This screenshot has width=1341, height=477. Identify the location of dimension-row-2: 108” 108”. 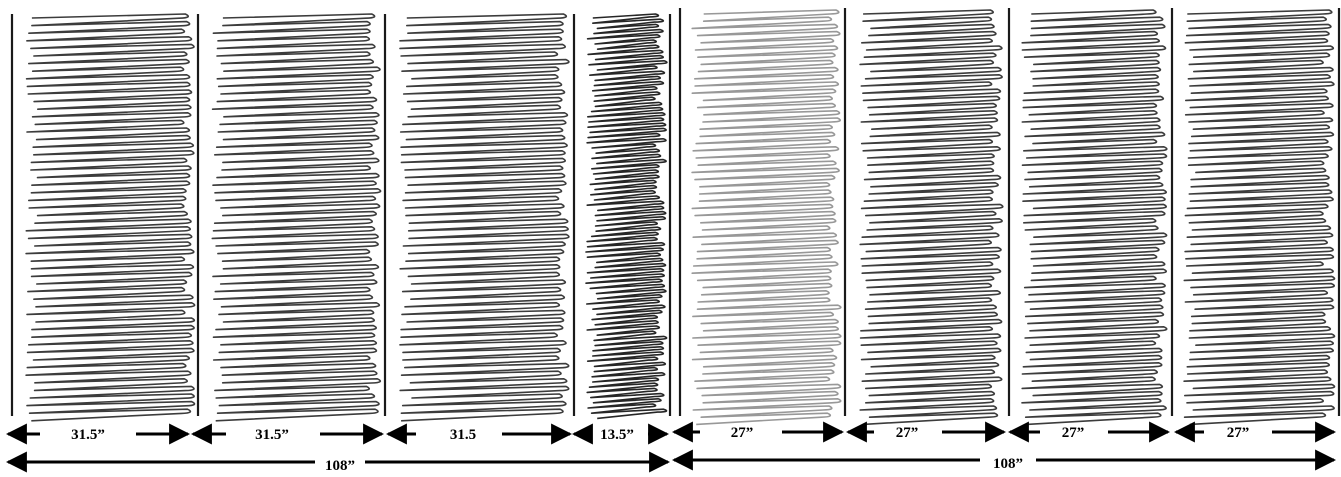
(671, 461).